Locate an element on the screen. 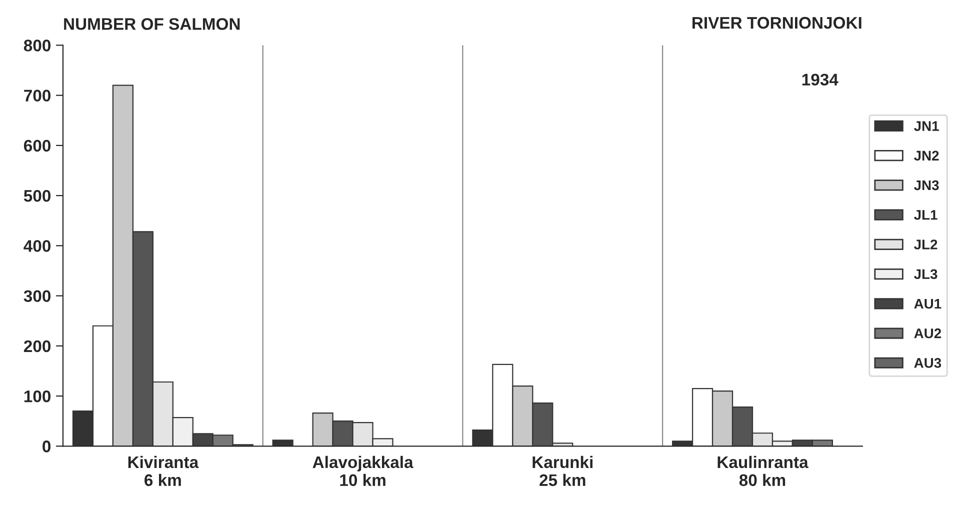 The image size is (969, 514). y-tick-label: 300 is located at coordinates (37, 296).